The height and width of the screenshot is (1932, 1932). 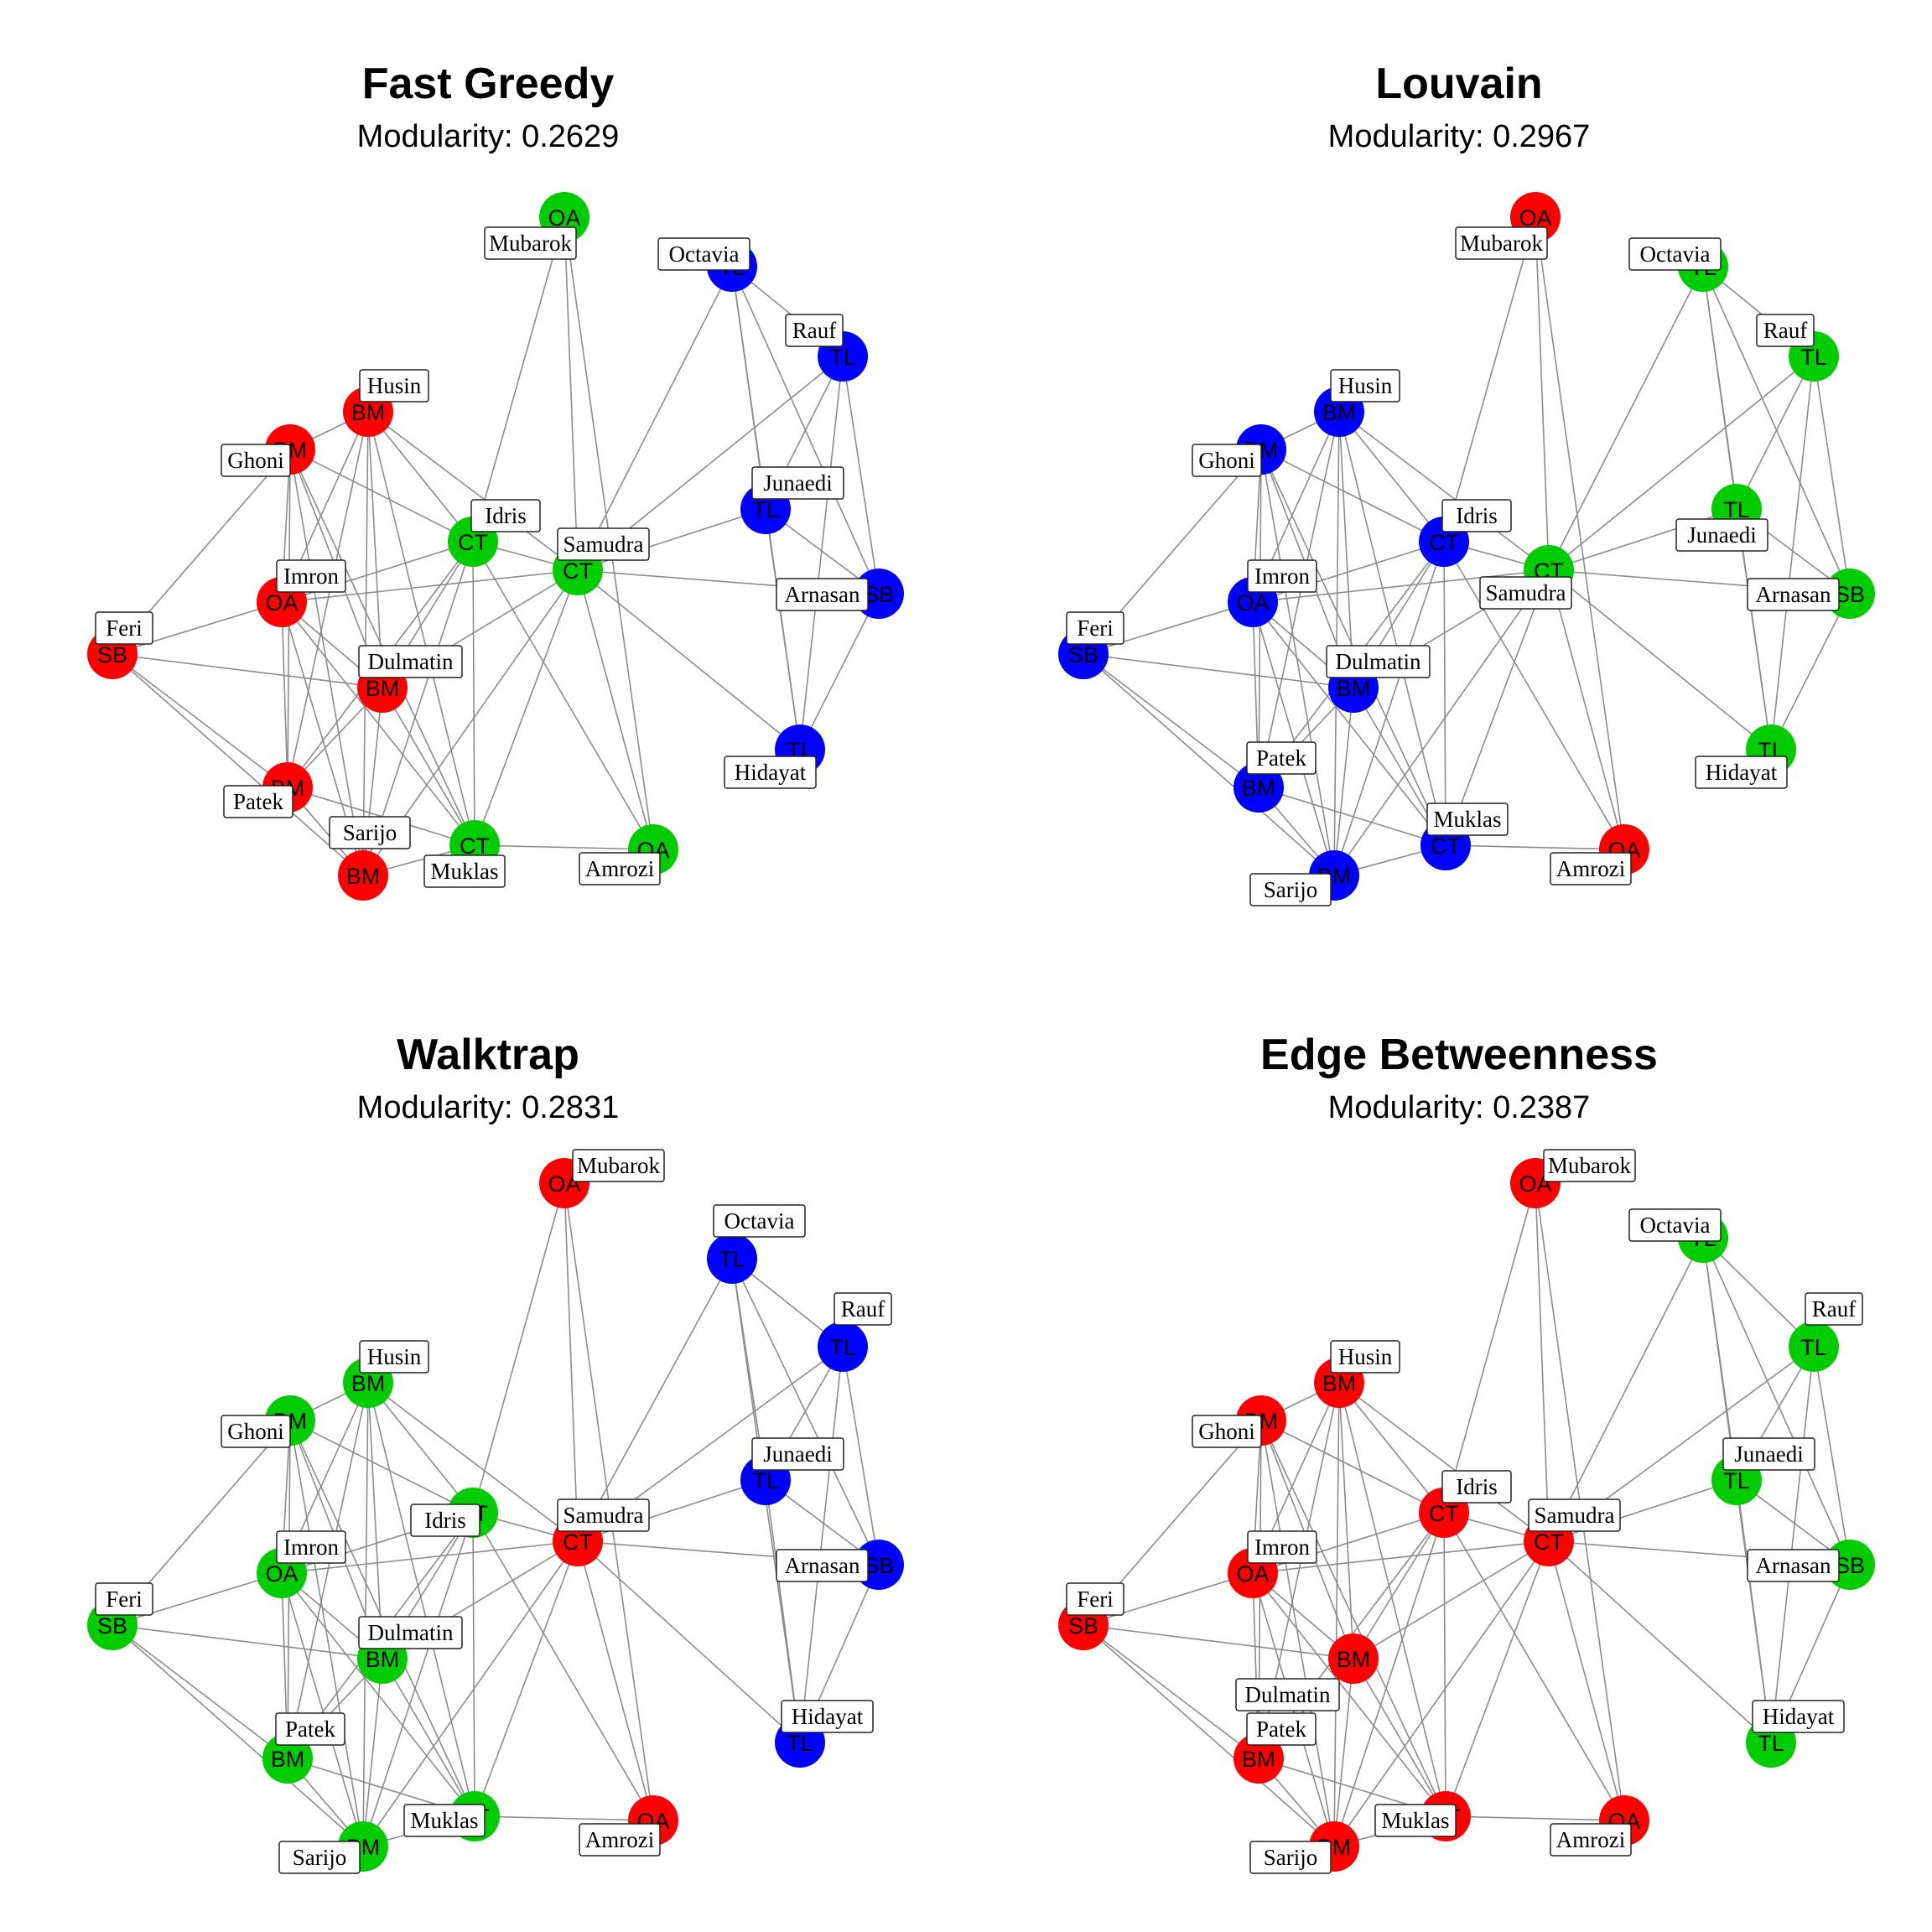 I want to click on name-label-text: Samudra, so click(x=604, y=544).